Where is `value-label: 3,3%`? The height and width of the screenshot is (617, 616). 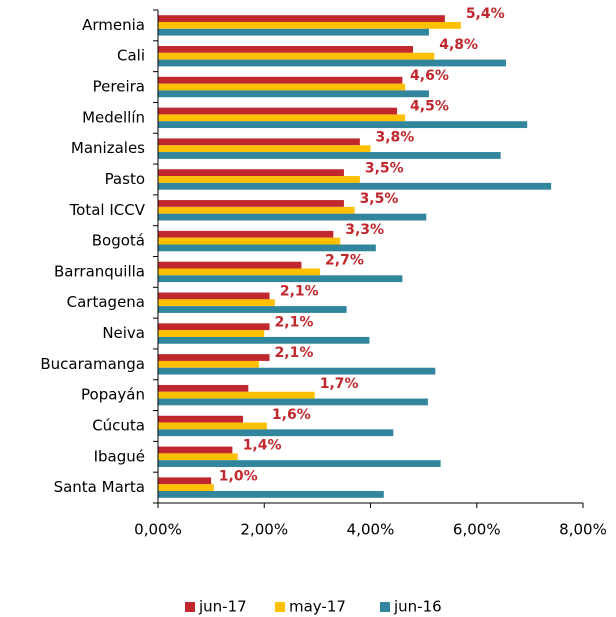 value-label: 3,3% is located at coordinates (364, 230).